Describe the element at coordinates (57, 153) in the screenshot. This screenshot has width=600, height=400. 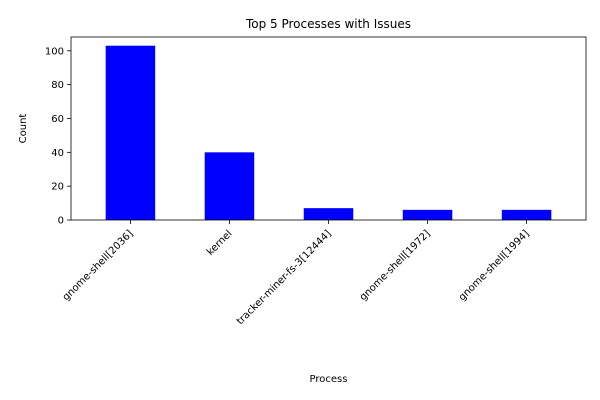
I see `y-tick-label-3: 40` at that location.